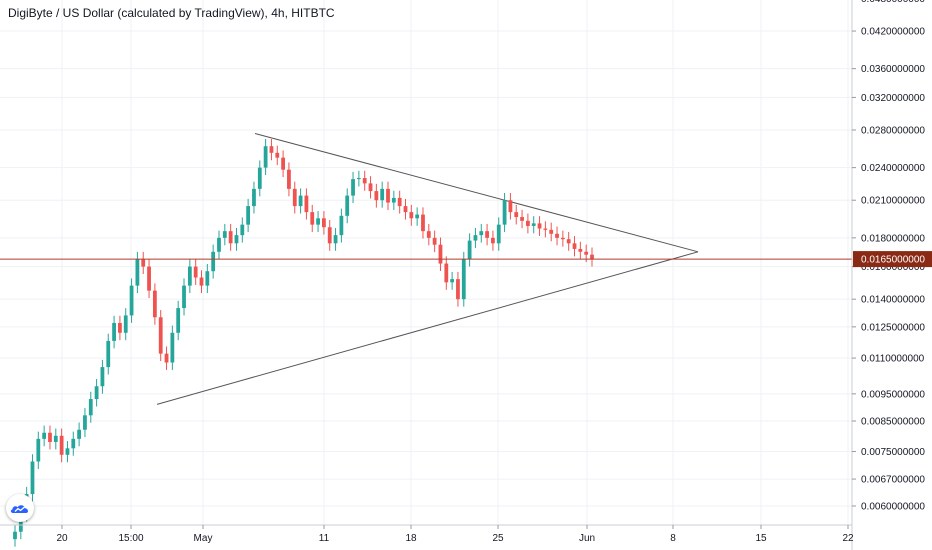  Describe the element at coordinates (893, 394) in the screenshot. I see `y-tick-label: 0.0095000000` at that location.